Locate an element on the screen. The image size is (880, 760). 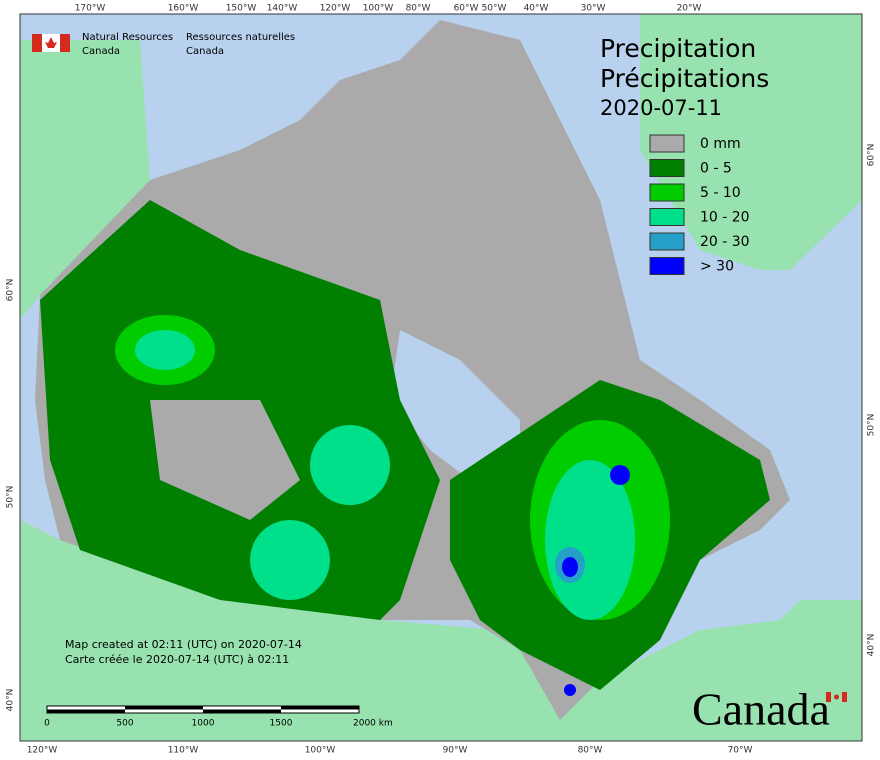
title: Precipitation is located at coordinates (678, 48).